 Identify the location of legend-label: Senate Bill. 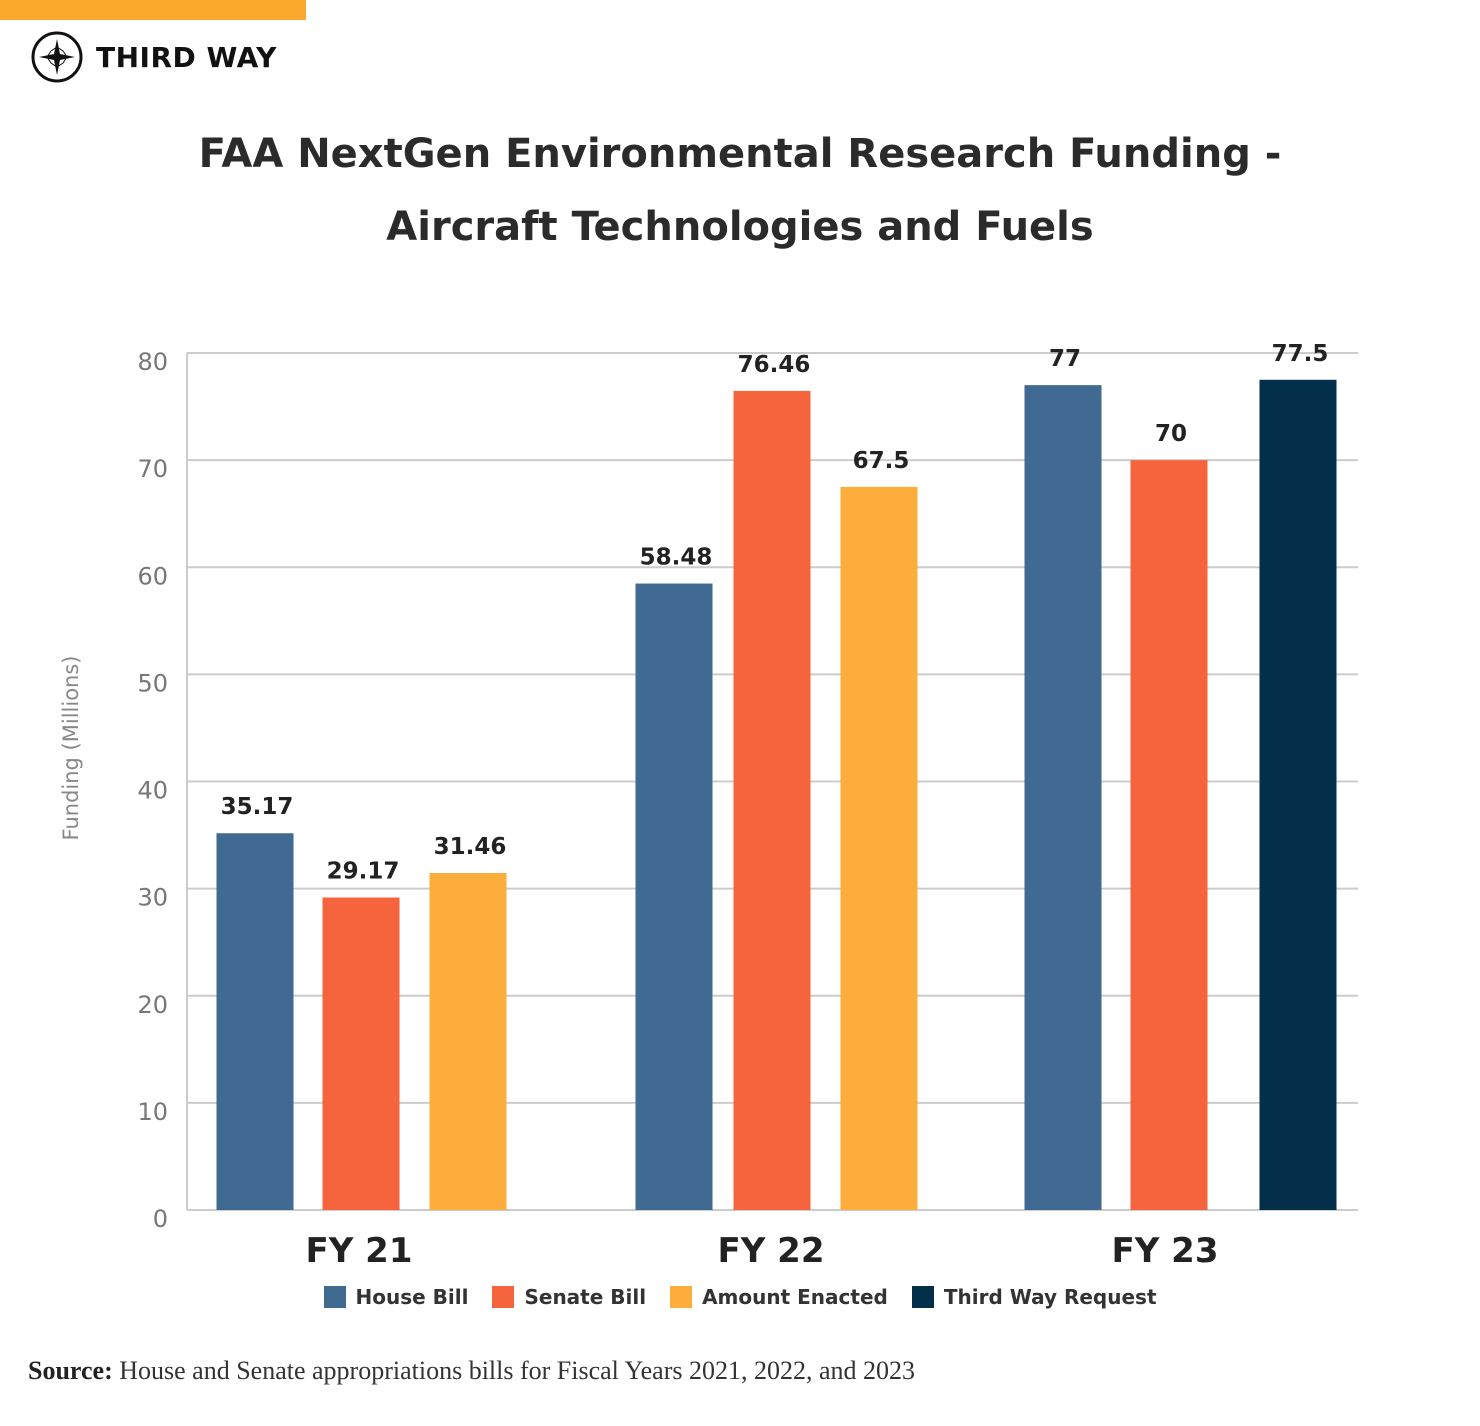
(585, 1297).